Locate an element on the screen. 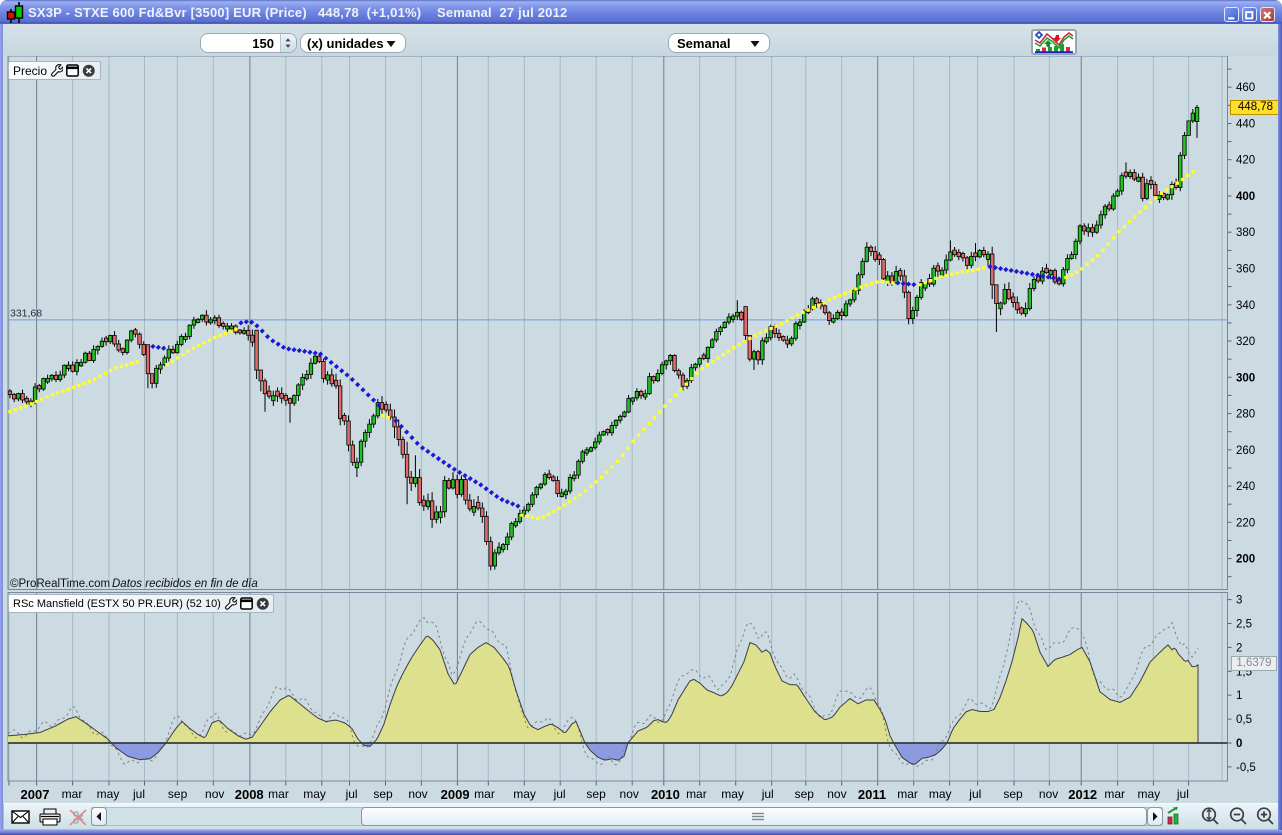  svg-text: 1 is located at coordinates (1239, 696).